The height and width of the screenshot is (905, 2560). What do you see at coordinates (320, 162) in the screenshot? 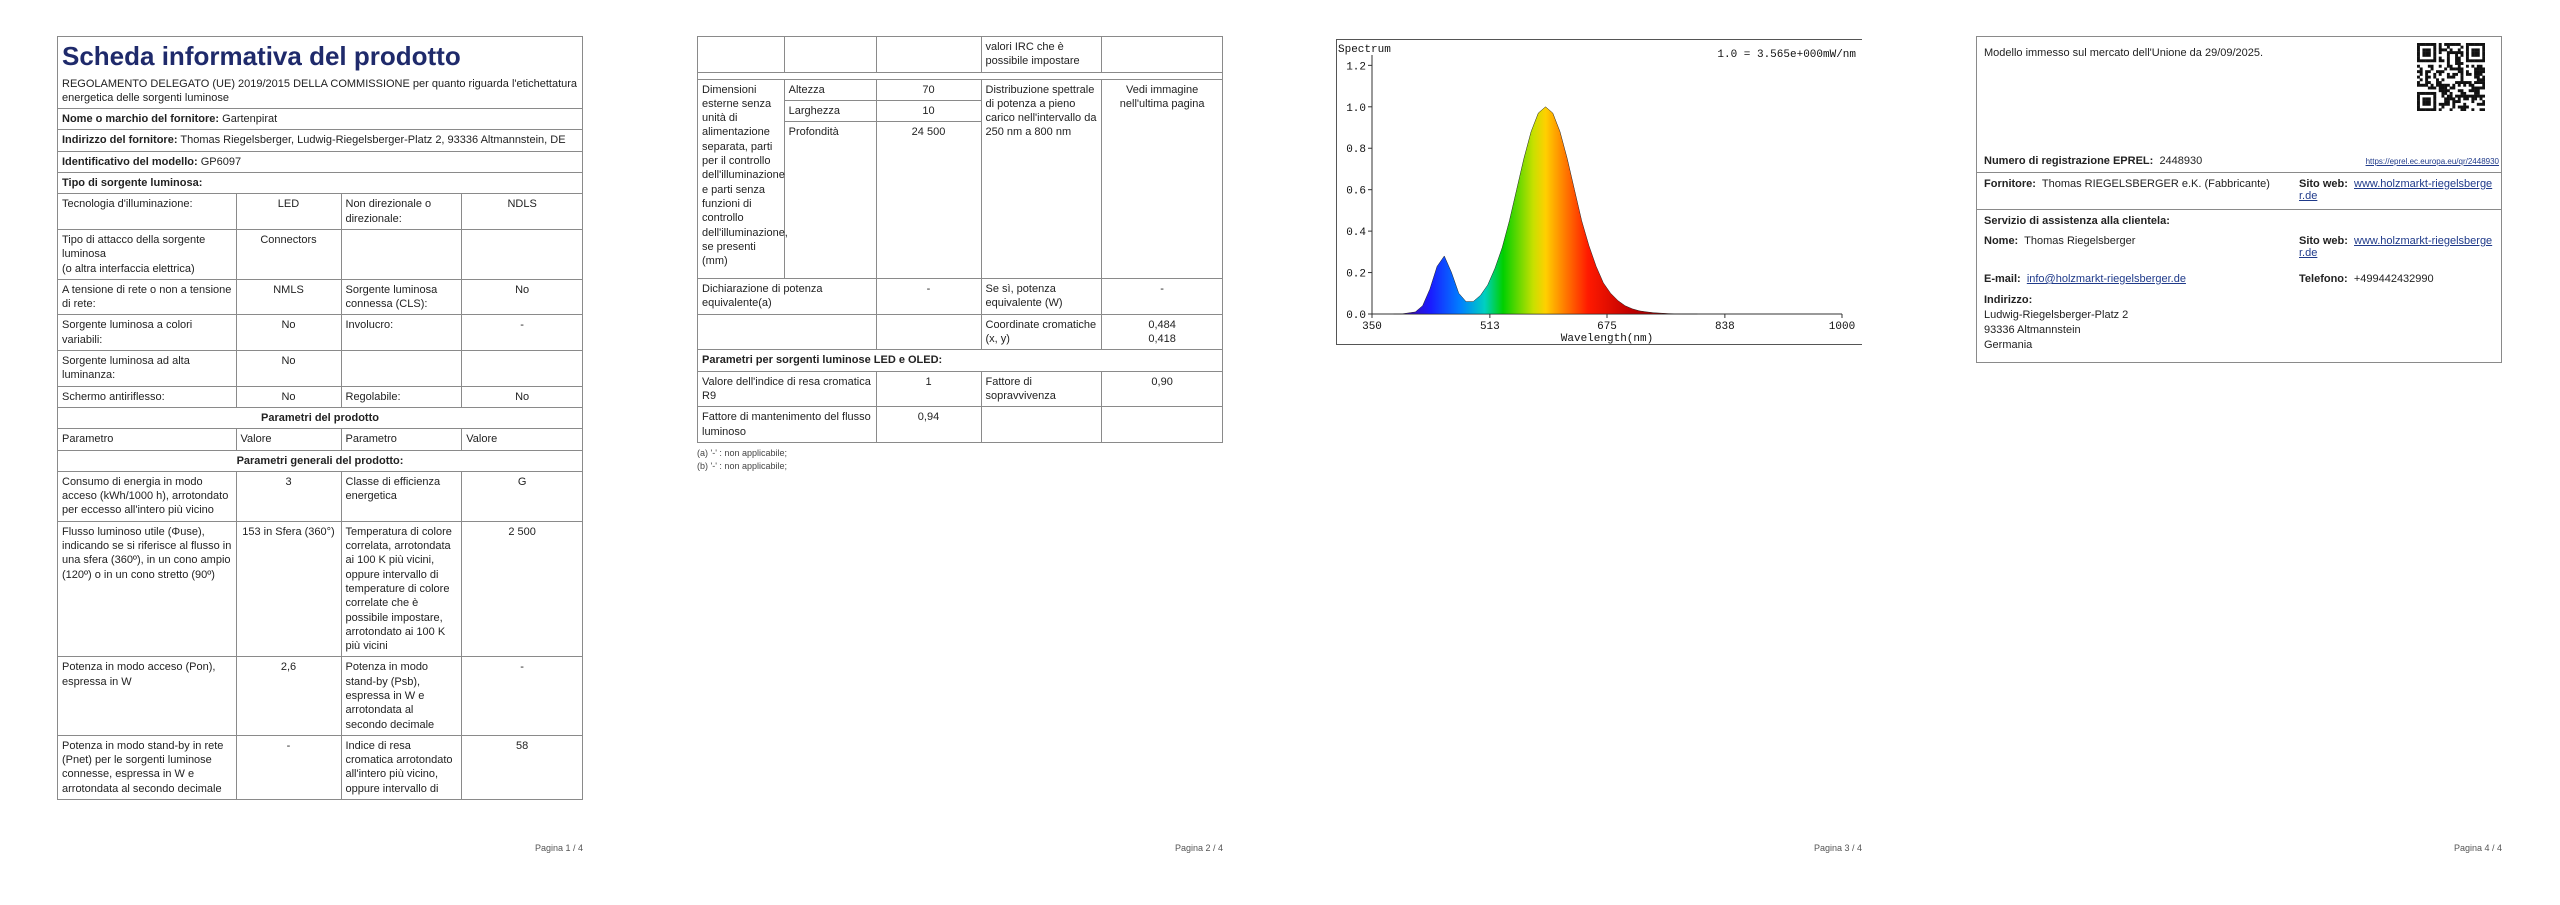
I see `table-row: Identificativo del modello: GP6097` at bounding box center [320, 162].